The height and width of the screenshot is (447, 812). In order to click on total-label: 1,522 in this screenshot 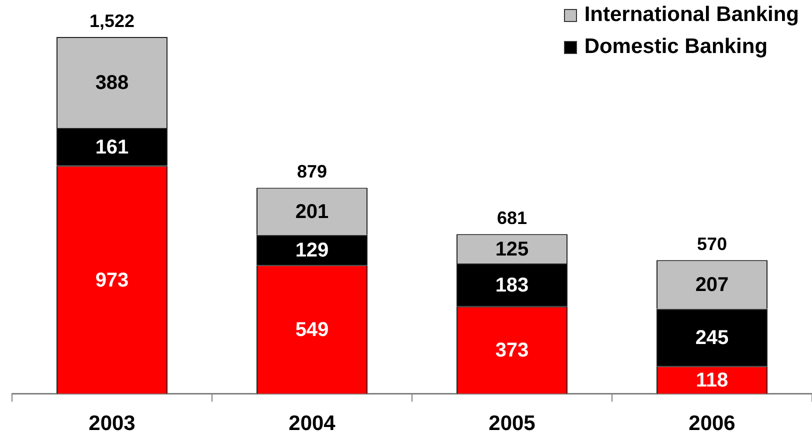, I will do `click(112, 20)`.